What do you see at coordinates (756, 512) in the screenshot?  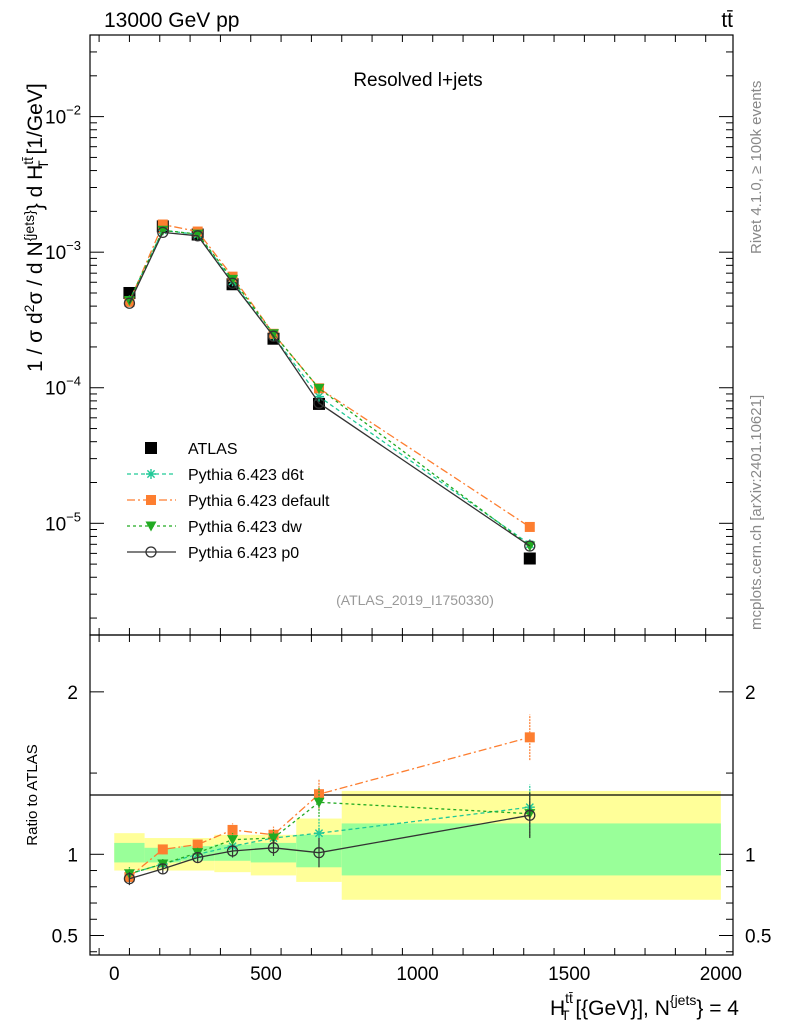 I see `source-label: mcplots.cern.ch [arXiv:2401.10621]` at bounding box center [756, 512].